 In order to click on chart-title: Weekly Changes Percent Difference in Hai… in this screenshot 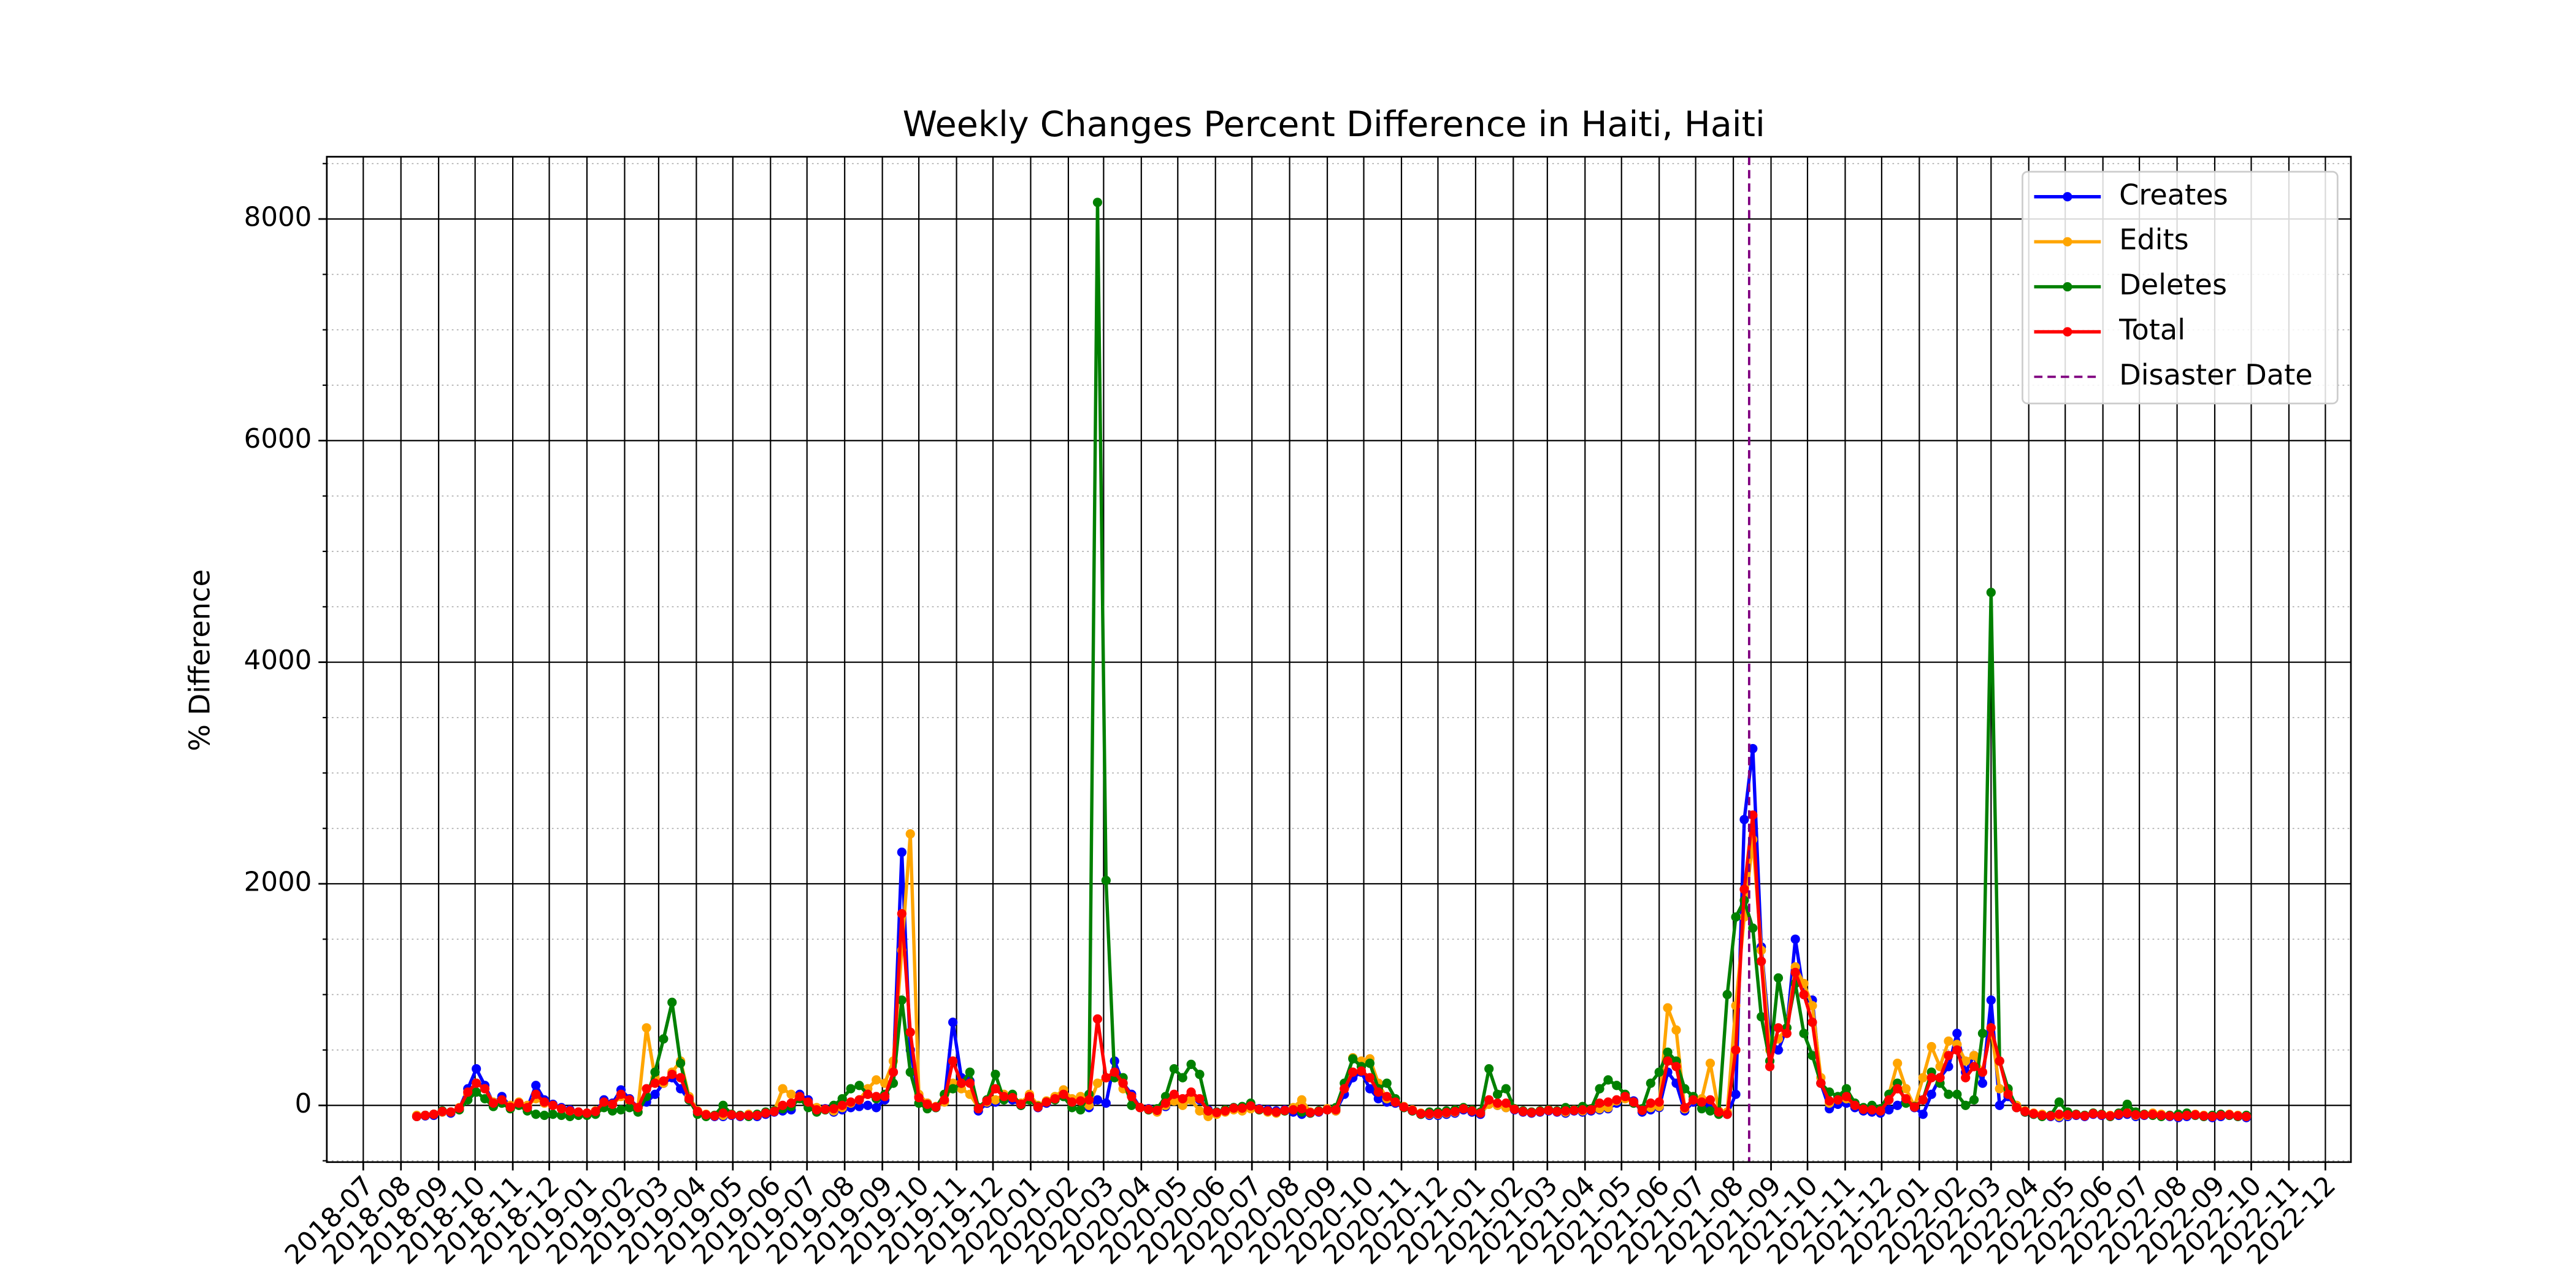, I will do `click(1334, 124)`.